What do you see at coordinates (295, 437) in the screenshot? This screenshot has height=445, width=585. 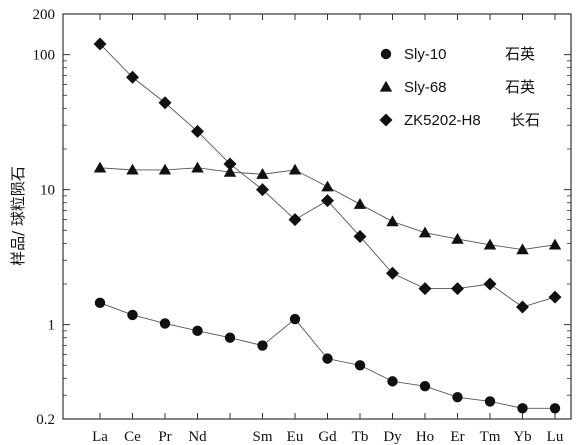 I see `x-tick-label: Eu` at bounding box center [295, 437].